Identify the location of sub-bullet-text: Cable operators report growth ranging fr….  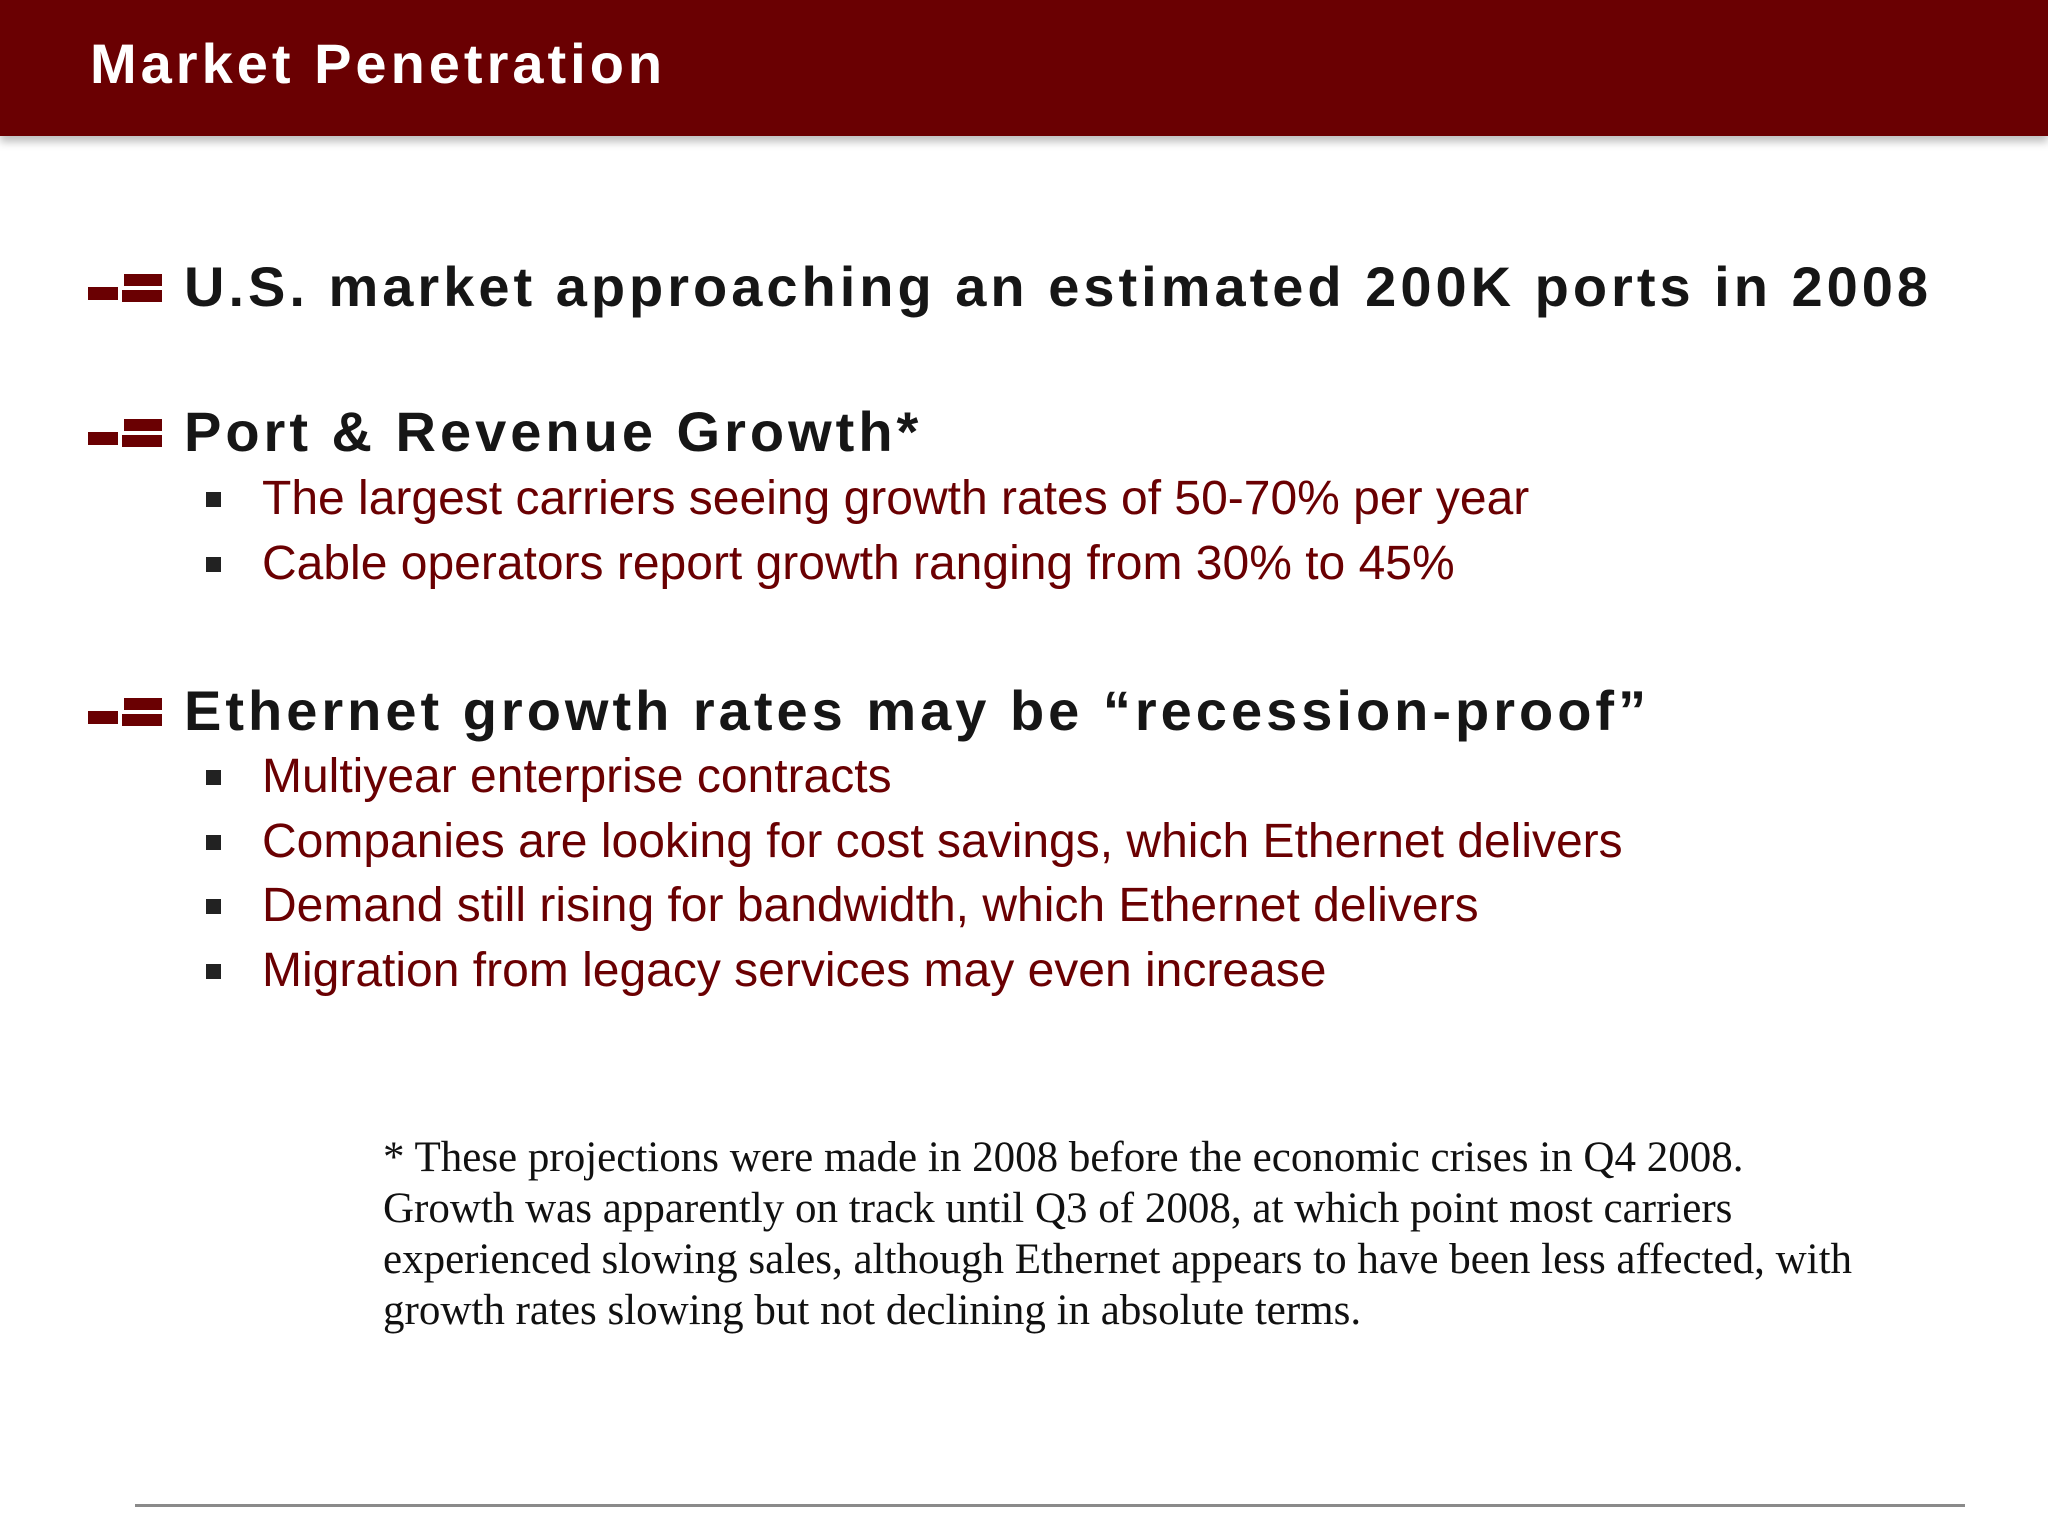
(858, 563).